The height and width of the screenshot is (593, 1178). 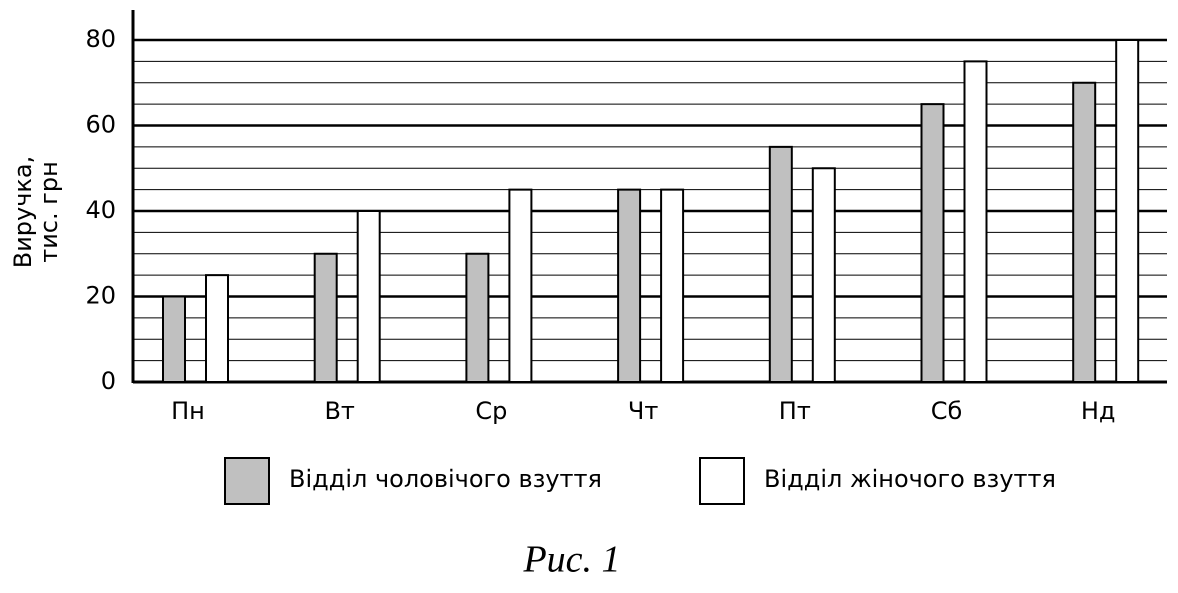 What do you see at coordinates (100, 296) in the screenshot?
I see `y-tick-label: 20` at bounding box center [100, 296].